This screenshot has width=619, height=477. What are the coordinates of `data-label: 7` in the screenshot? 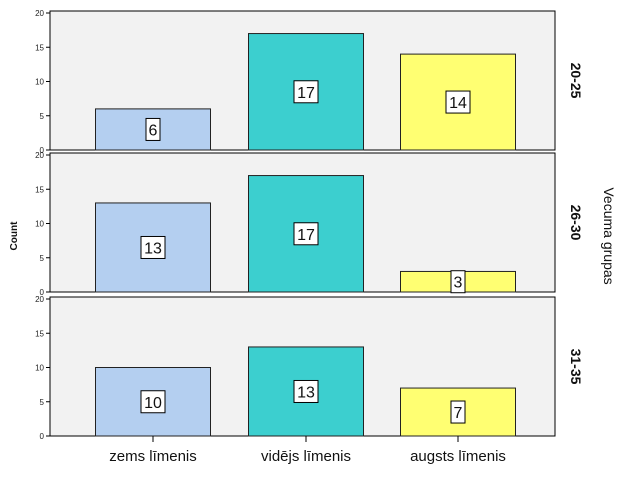 It's located at (458, 413).